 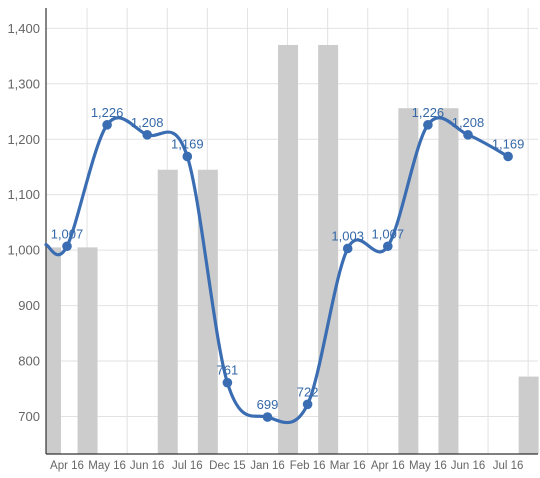 What do you see at coordinates (347, 235) in the screenshot?
I see `data-label: 1,003` at bounding box center [347, 235].